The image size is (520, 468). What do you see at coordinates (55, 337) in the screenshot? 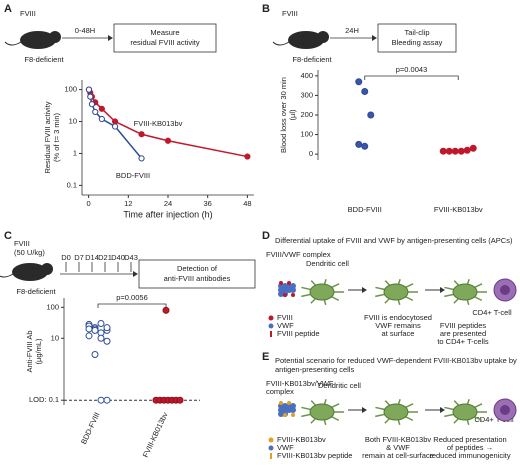
I see `y-tick-label: 10` at bounding box center [55, 337].